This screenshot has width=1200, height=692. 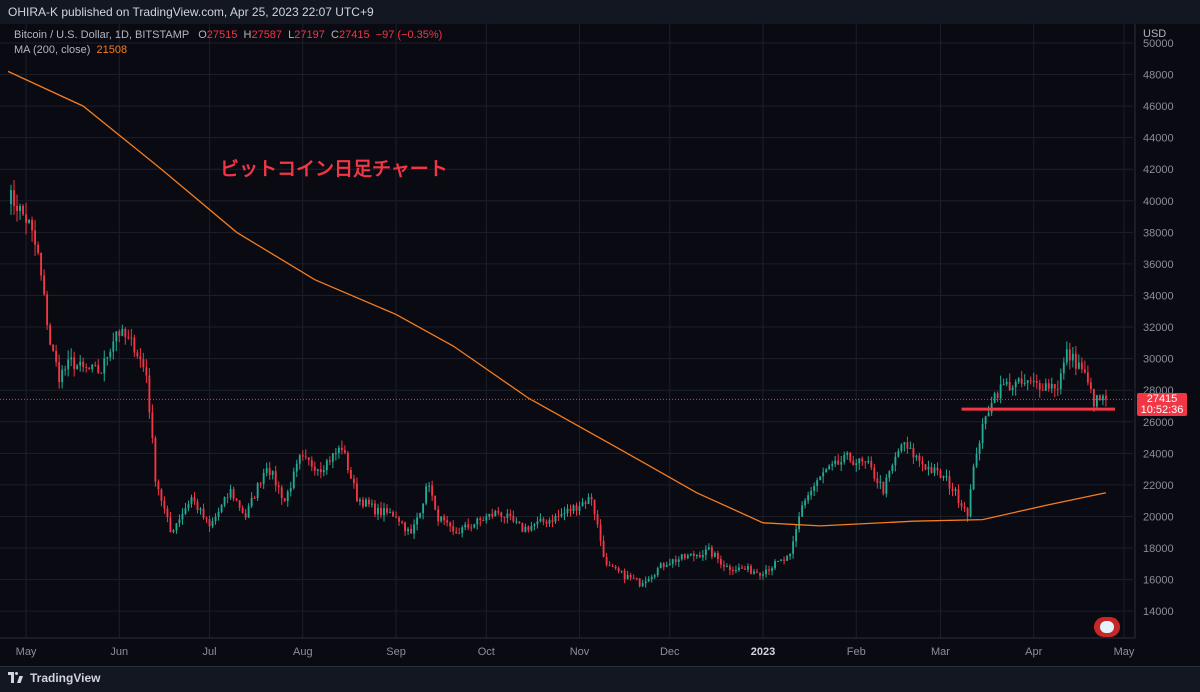 I want to click on flag-icon, so click(x=1107, y=627).